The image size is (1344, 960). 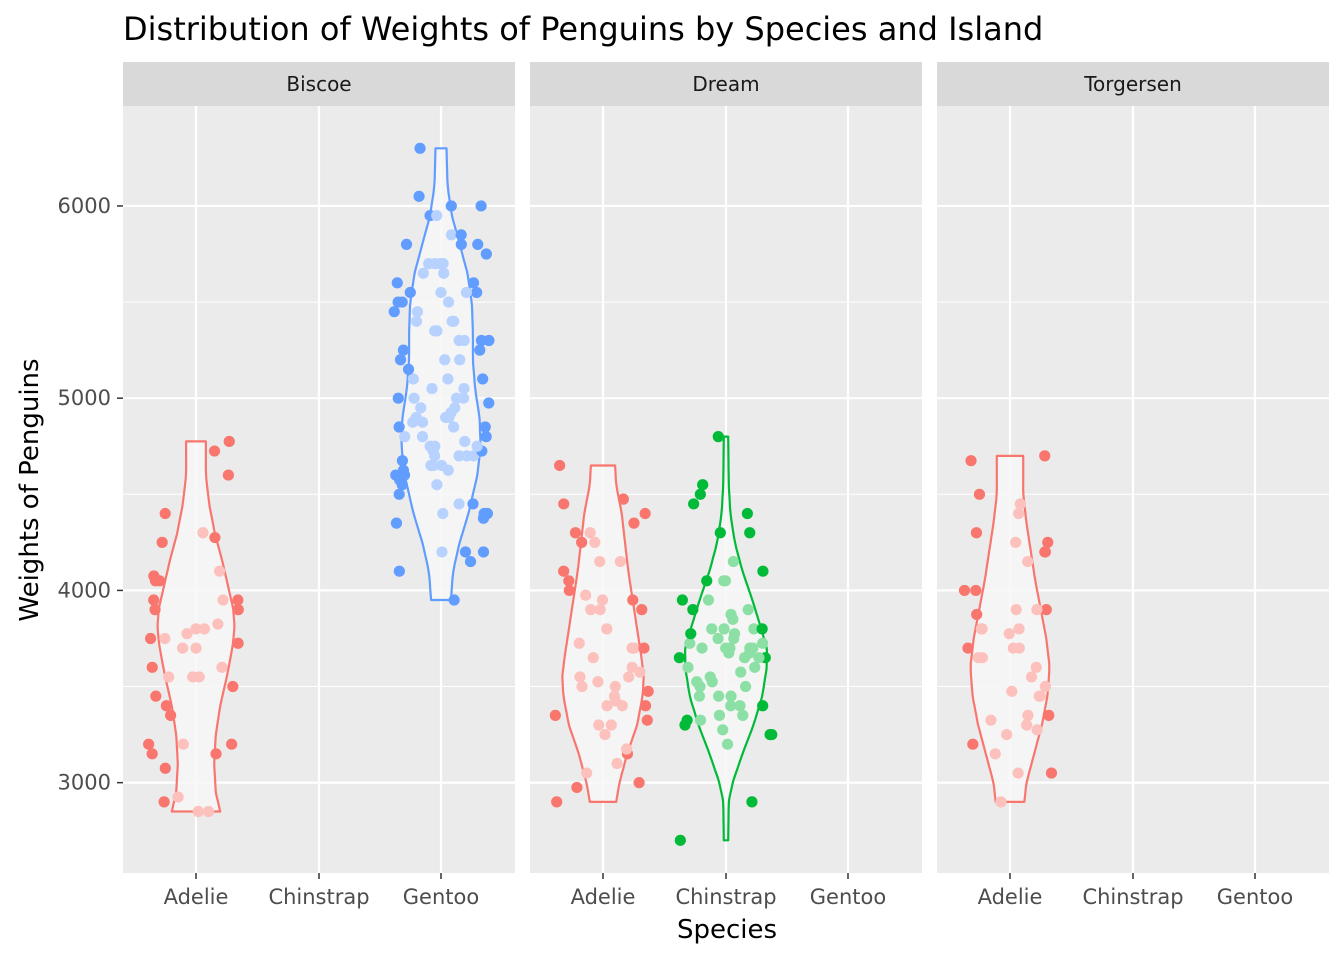 I want to click on x-tick-label: Adelie, so click(x=1010, y=897).